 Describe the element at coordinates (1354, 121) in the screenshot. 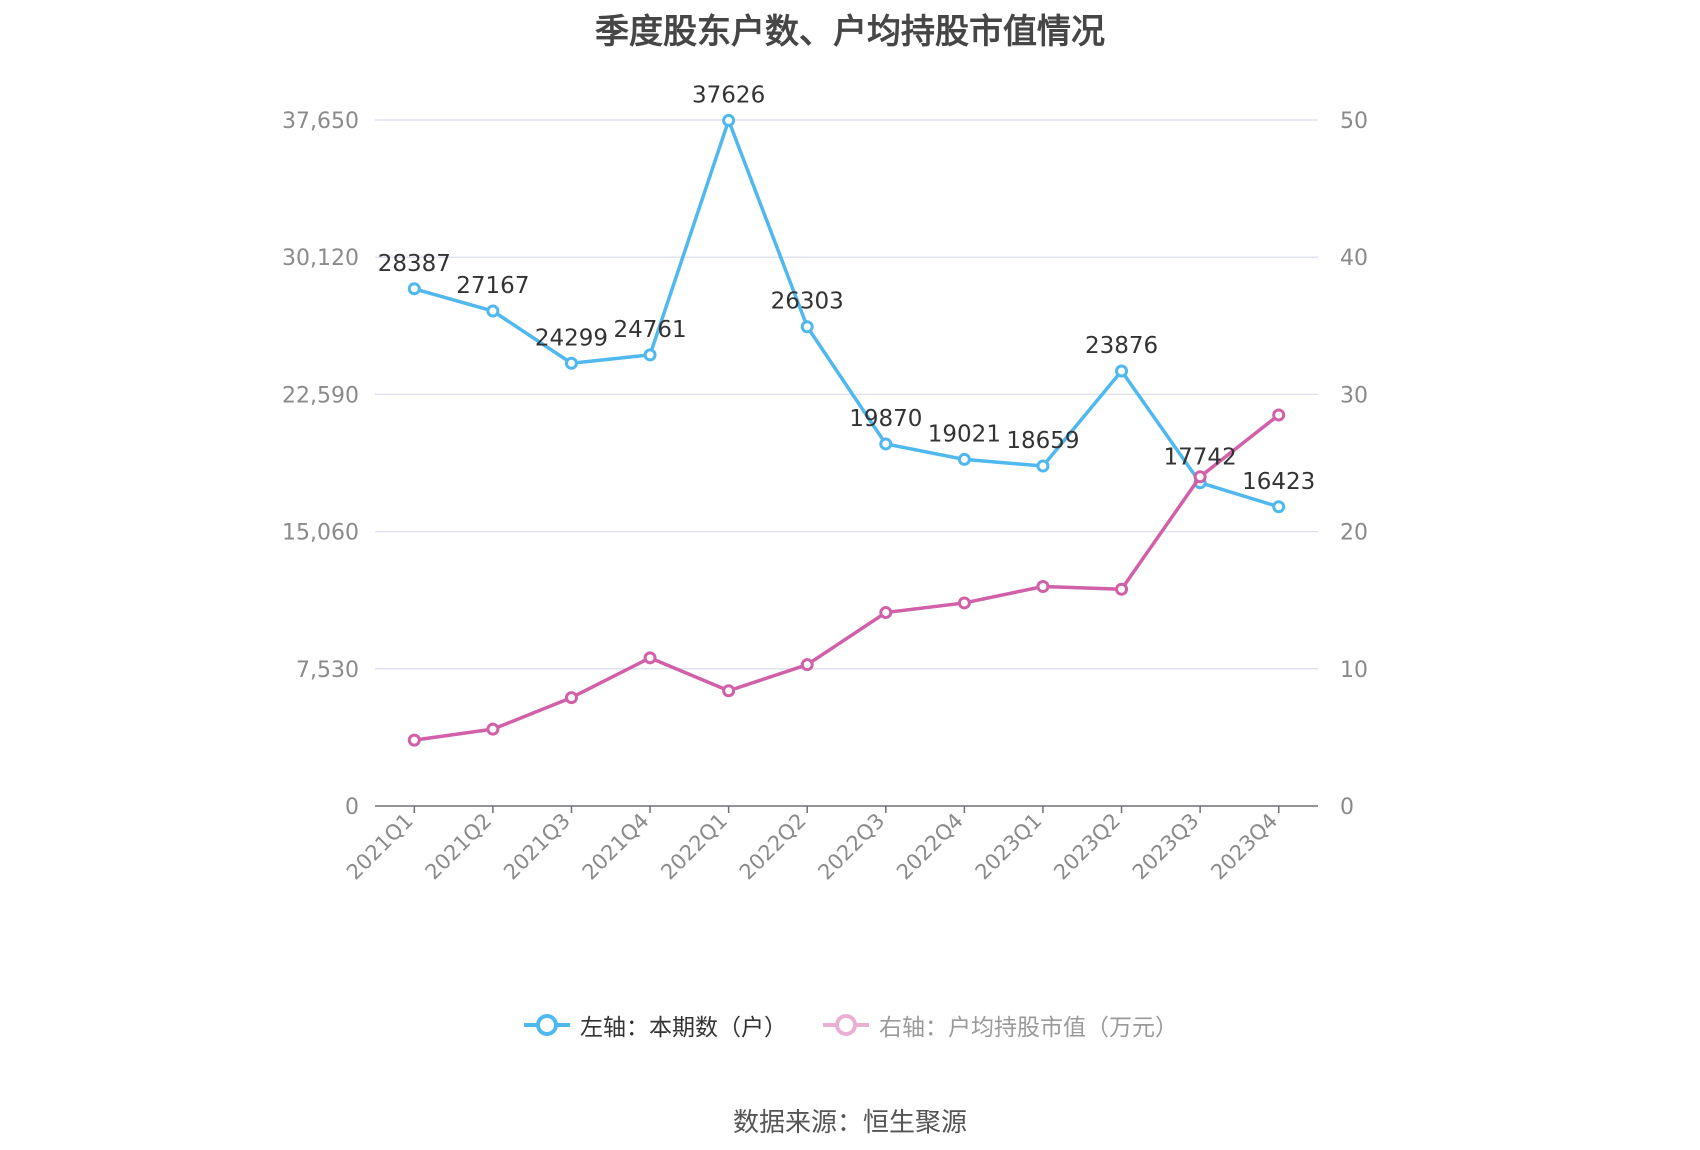

I see `right-tick-label: 50` at that location.